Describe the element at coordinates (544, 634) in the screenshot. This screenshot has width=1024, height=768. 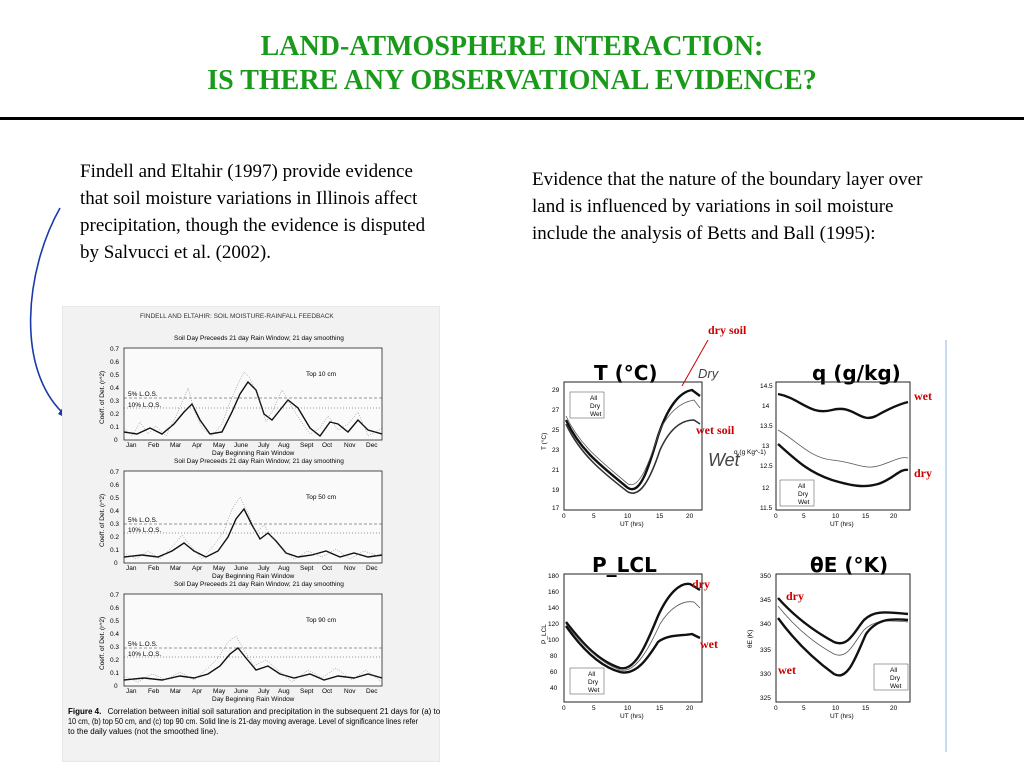
I see `y-unit: P_LCL` at that location.